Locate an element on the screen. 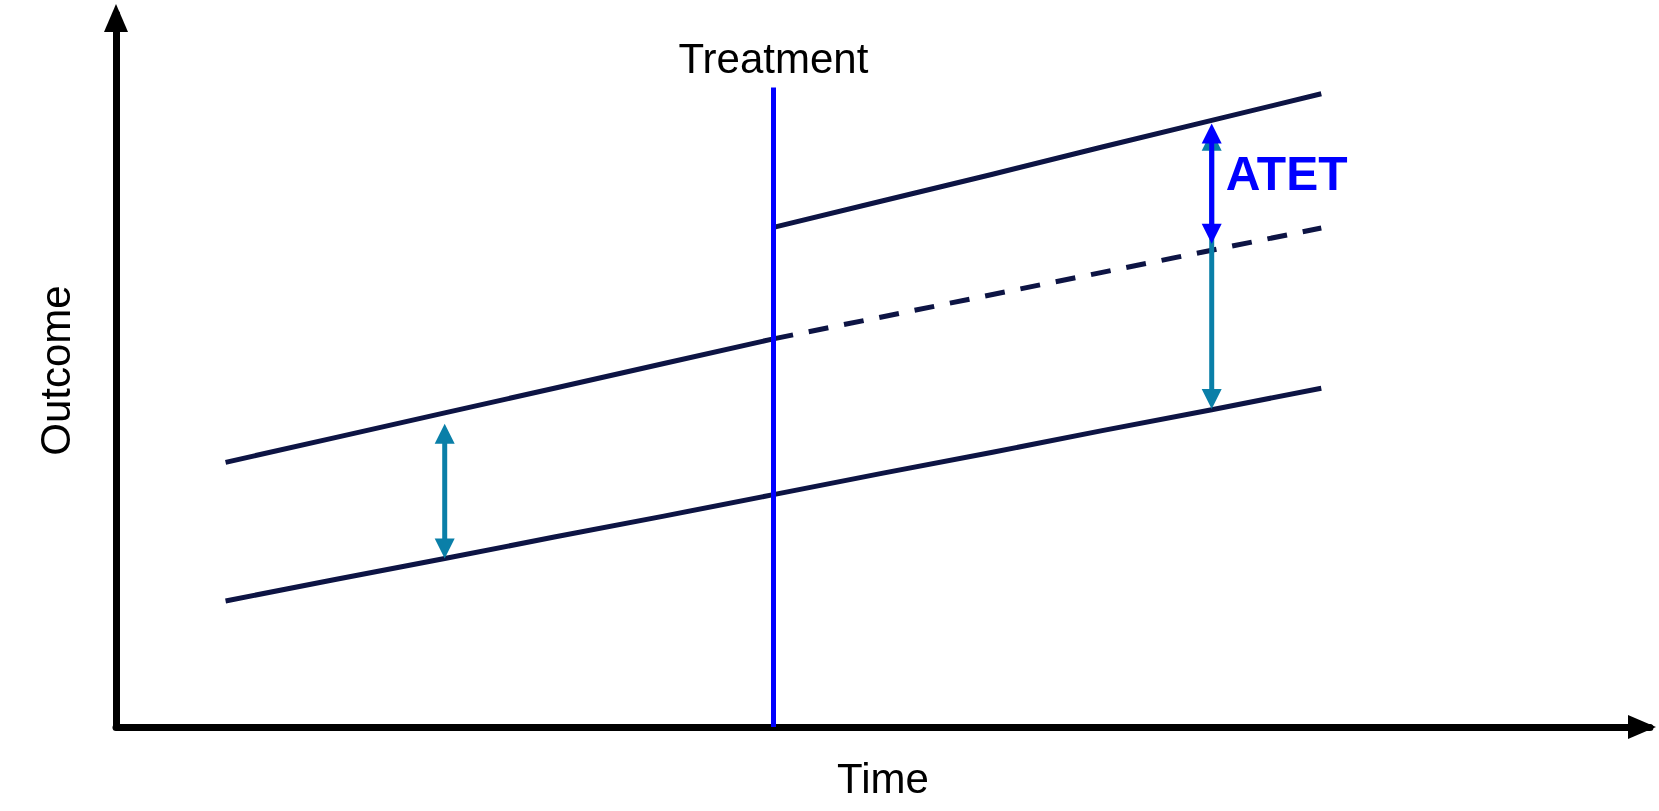  text: Treatment is located at coordinates (773, 58).